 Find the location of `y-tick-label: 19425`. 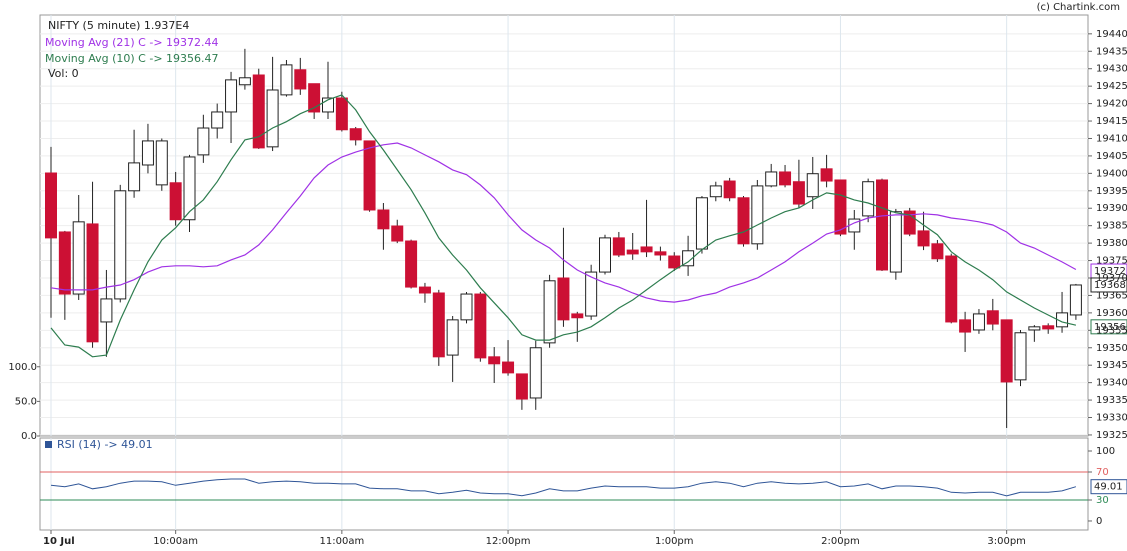

y-tick-label: 19425 is located at coordinates (1111, 86).